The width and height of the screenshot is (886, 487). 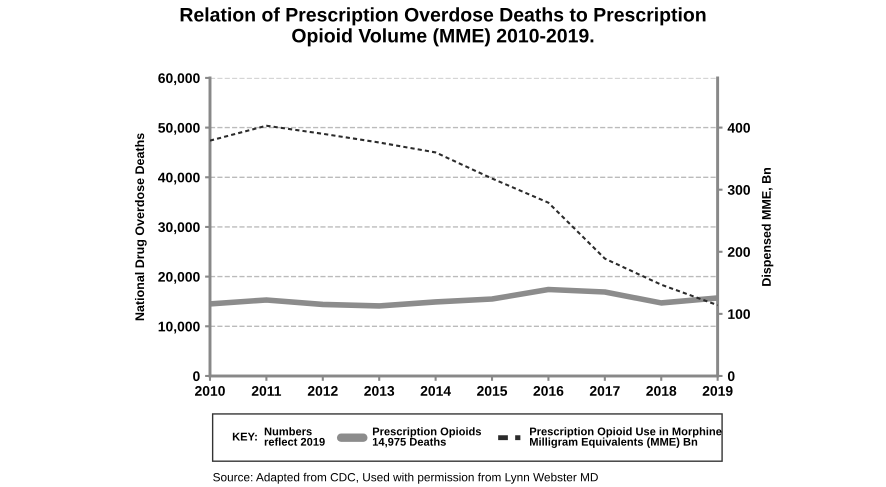 I want to click on y-tick-label: 40,000, so click(x=179, y=178).